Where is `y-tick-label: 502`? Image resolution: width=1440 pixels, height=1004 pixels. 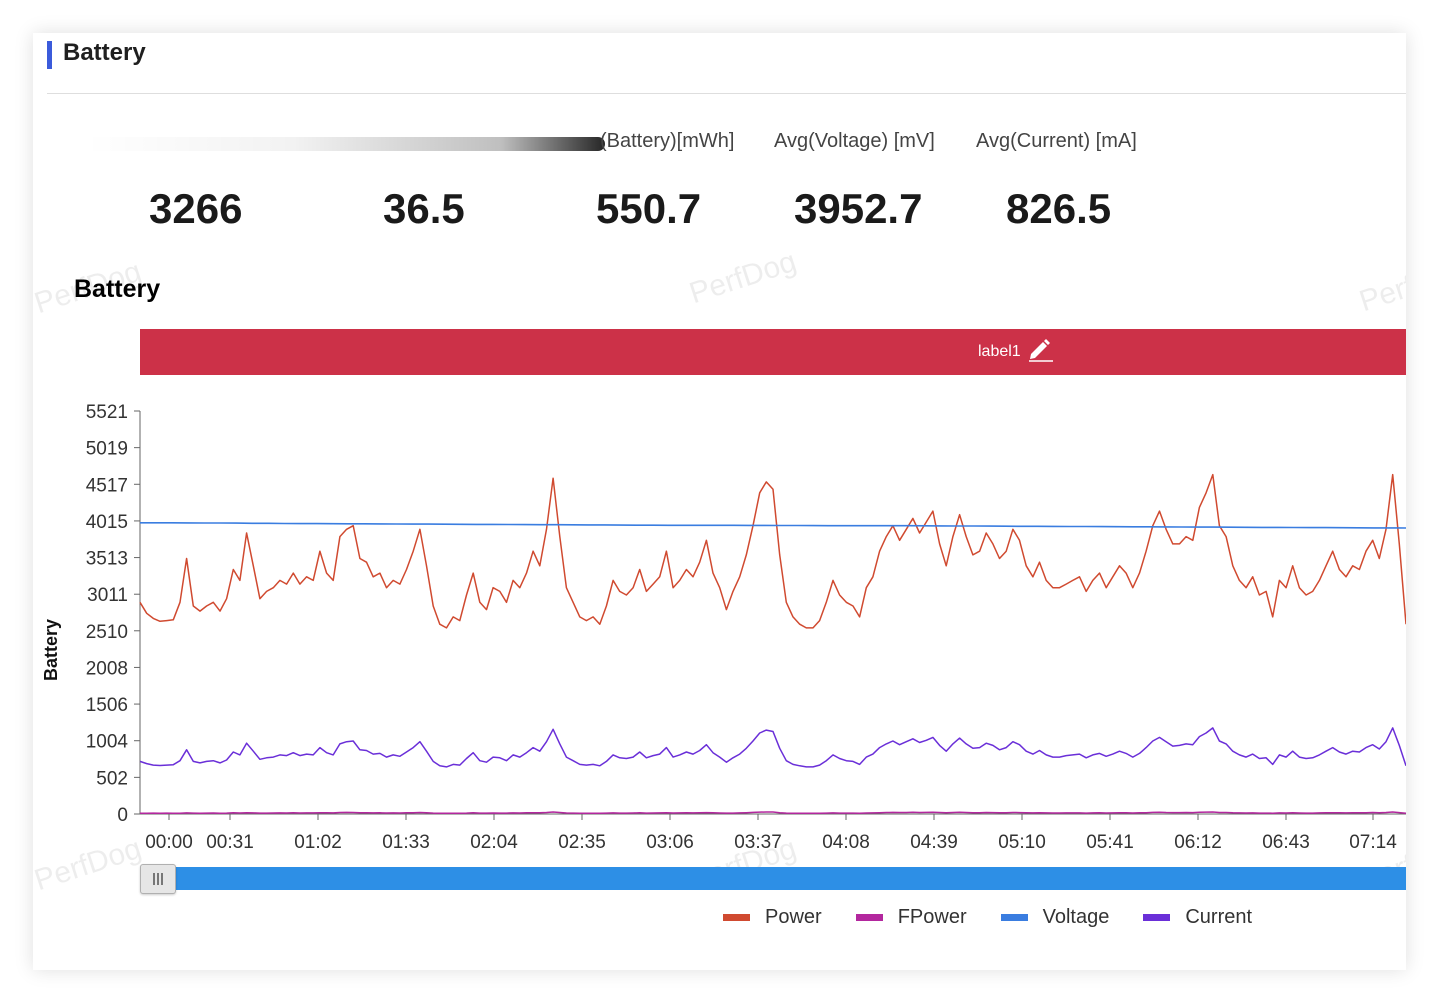
y-tick-label: 502 is located at coordinates (112, 778).